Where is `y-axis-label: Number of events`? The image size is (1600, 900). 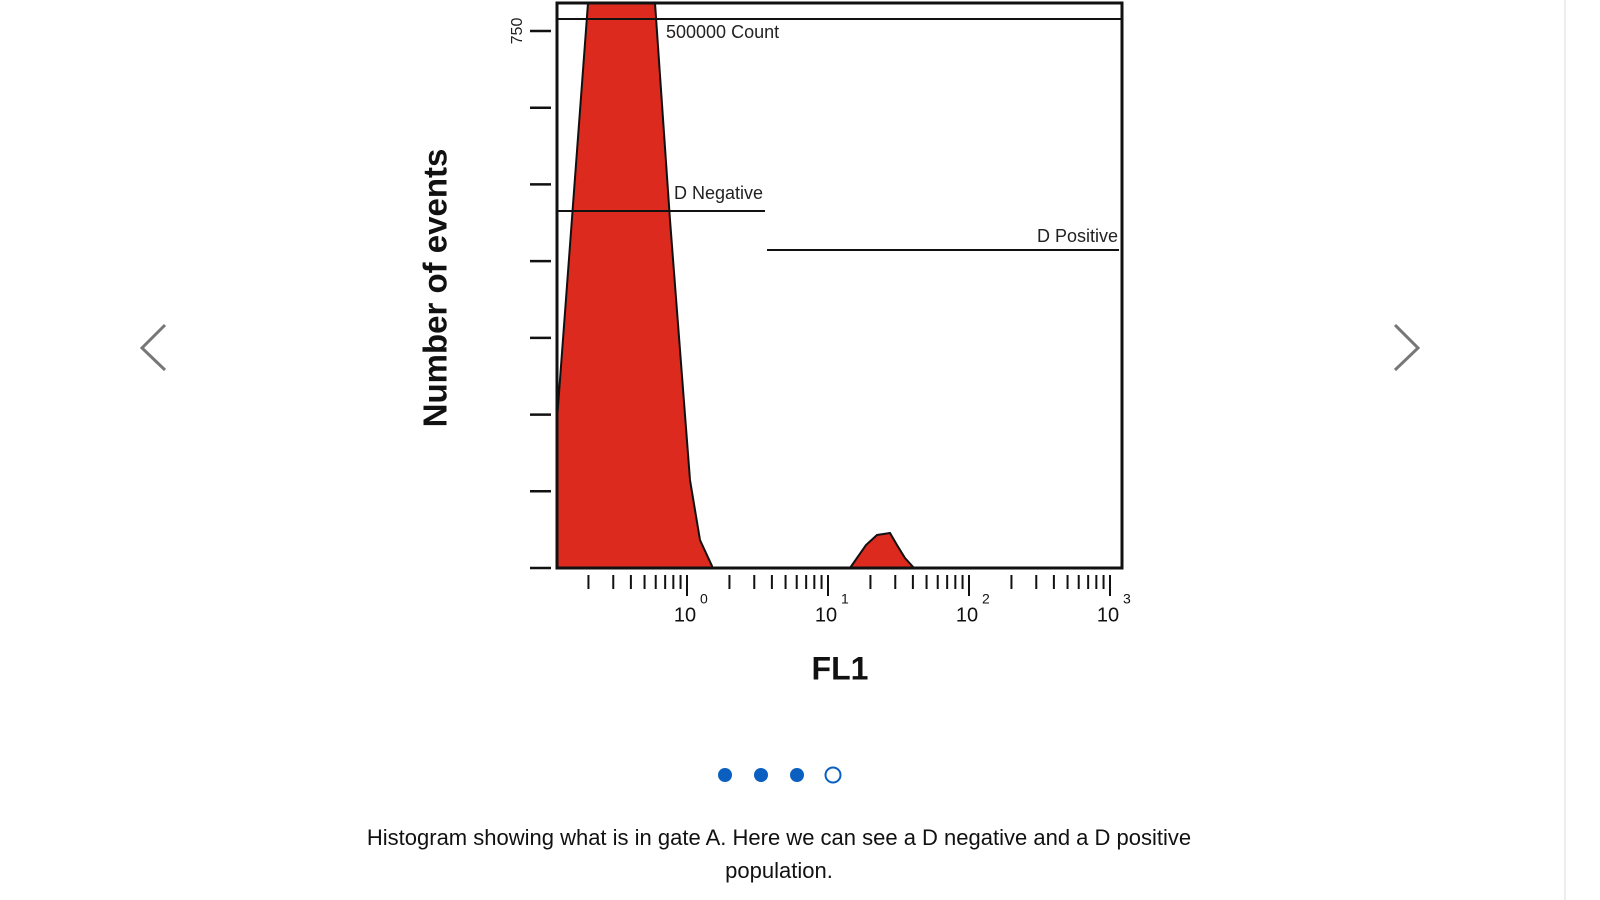
y-axis-label: Number of events is located at coordinates (435, 288).